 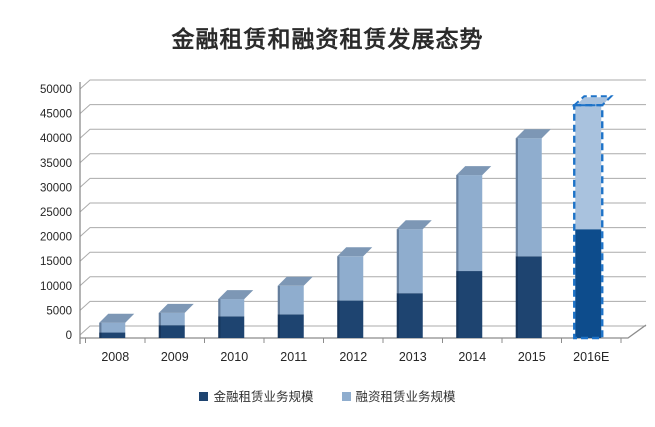 I want to click on y-axis-tick-label: 0, so click(x=69, y=336).